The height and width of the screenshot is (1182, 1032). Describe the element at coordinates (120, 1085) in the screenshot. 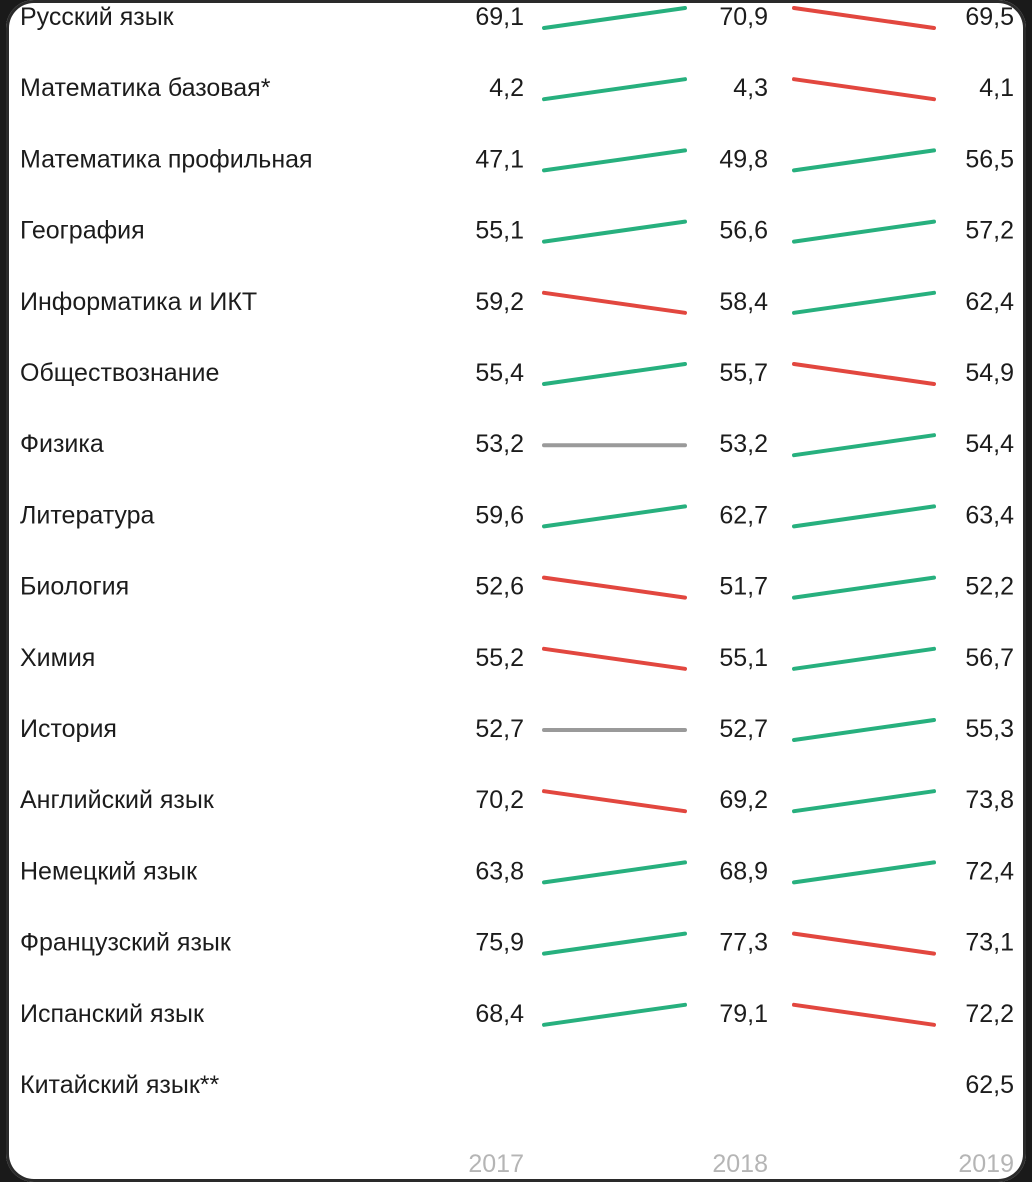

I see `subject-label: Китайский язык**` at that location.